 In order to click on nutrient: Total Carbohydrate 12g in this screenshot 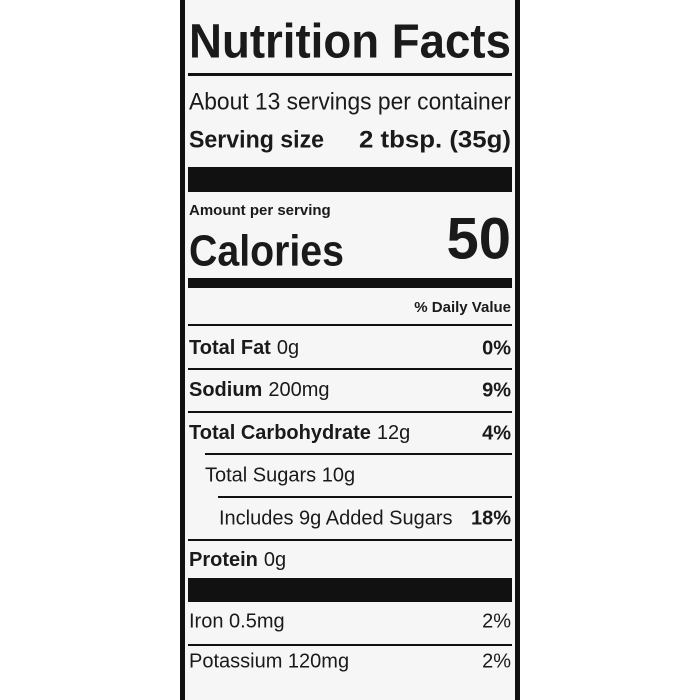, I will do `click(299, 433)`.